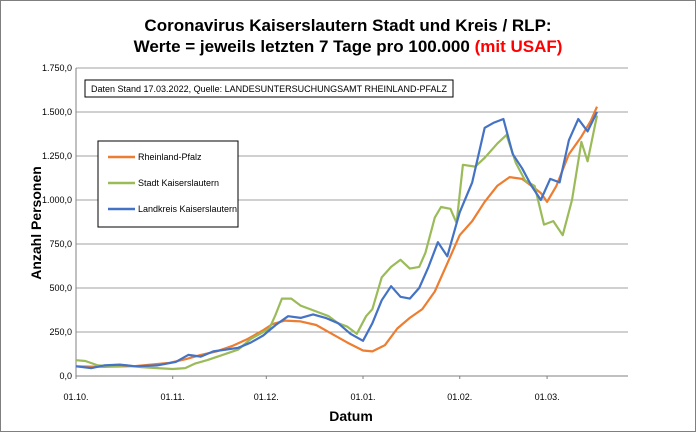 The image size is (696, 432). What do you see at coordinates (65, 376) in the screenshot?
I see `y-tick-label: 0,0` at bounding box center [65, 376].